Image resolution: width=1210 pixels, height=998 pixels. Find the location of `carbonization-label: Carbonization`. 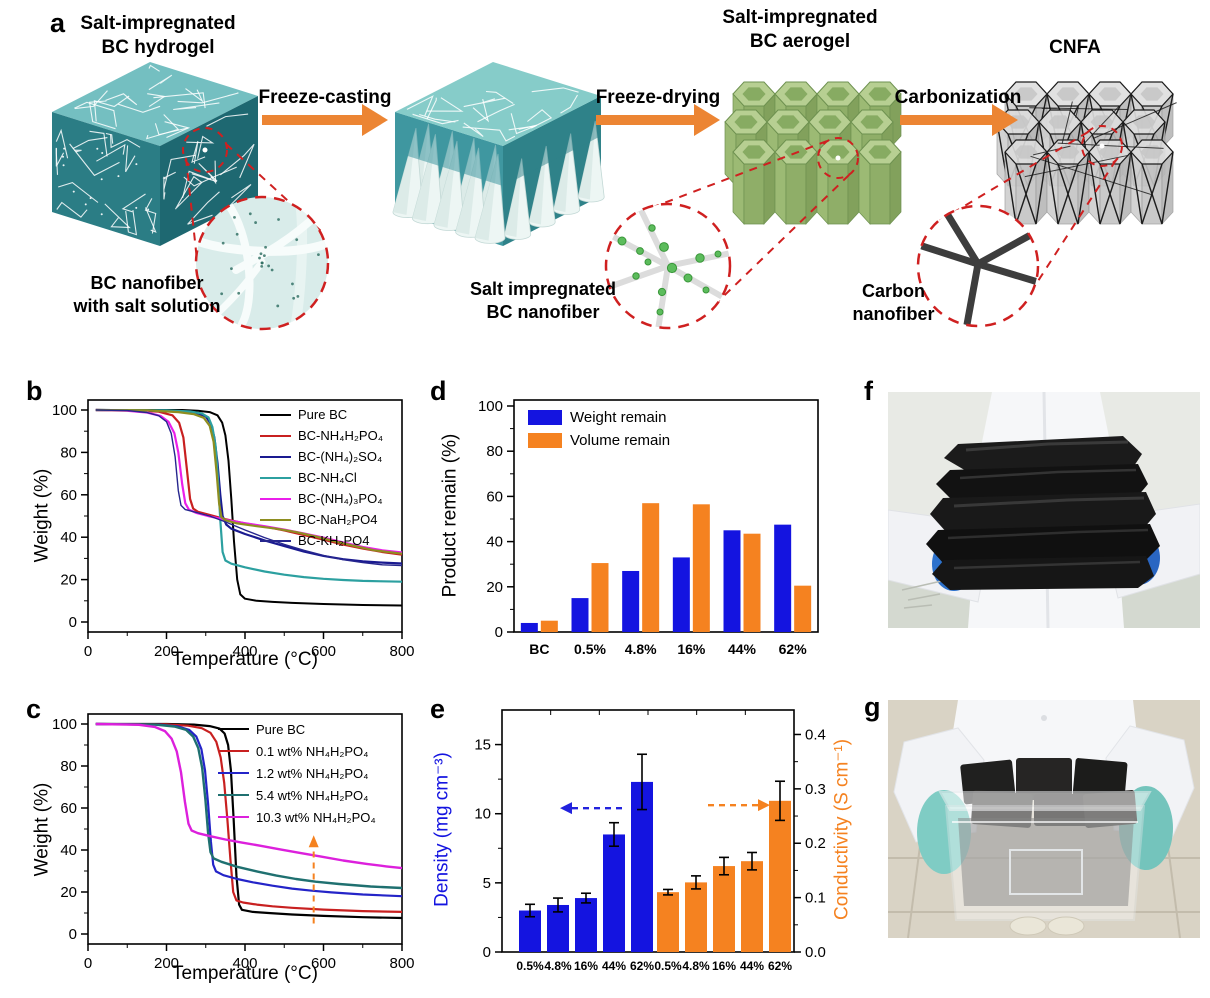

carbonization-label: Carbonization is located at coordinates (958, 97).